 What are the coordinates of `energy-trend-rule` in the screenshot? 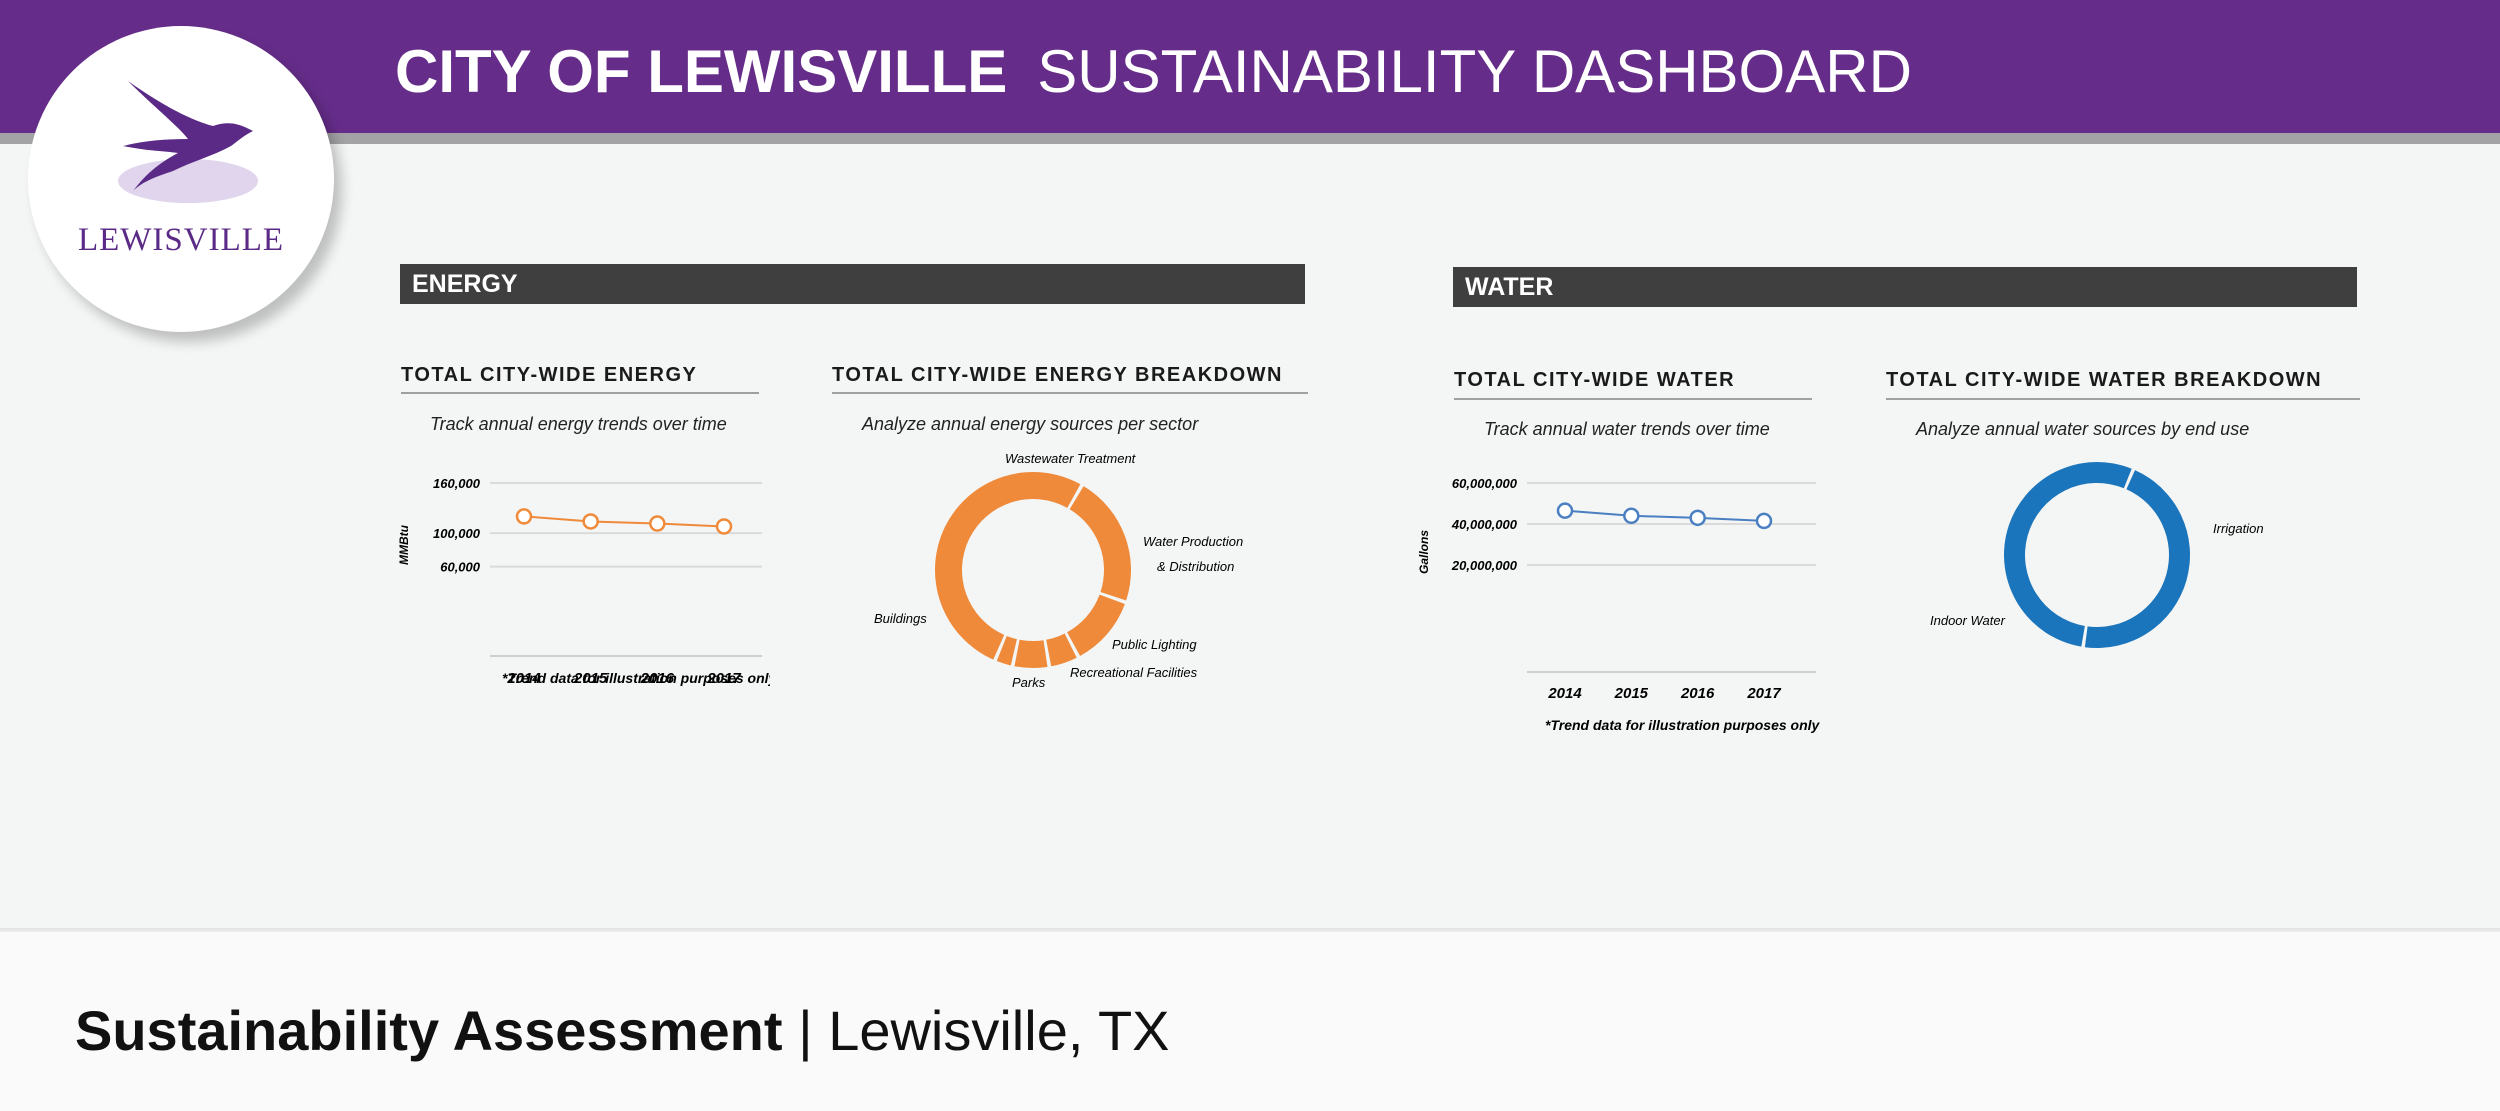 It's located at (580, 393).